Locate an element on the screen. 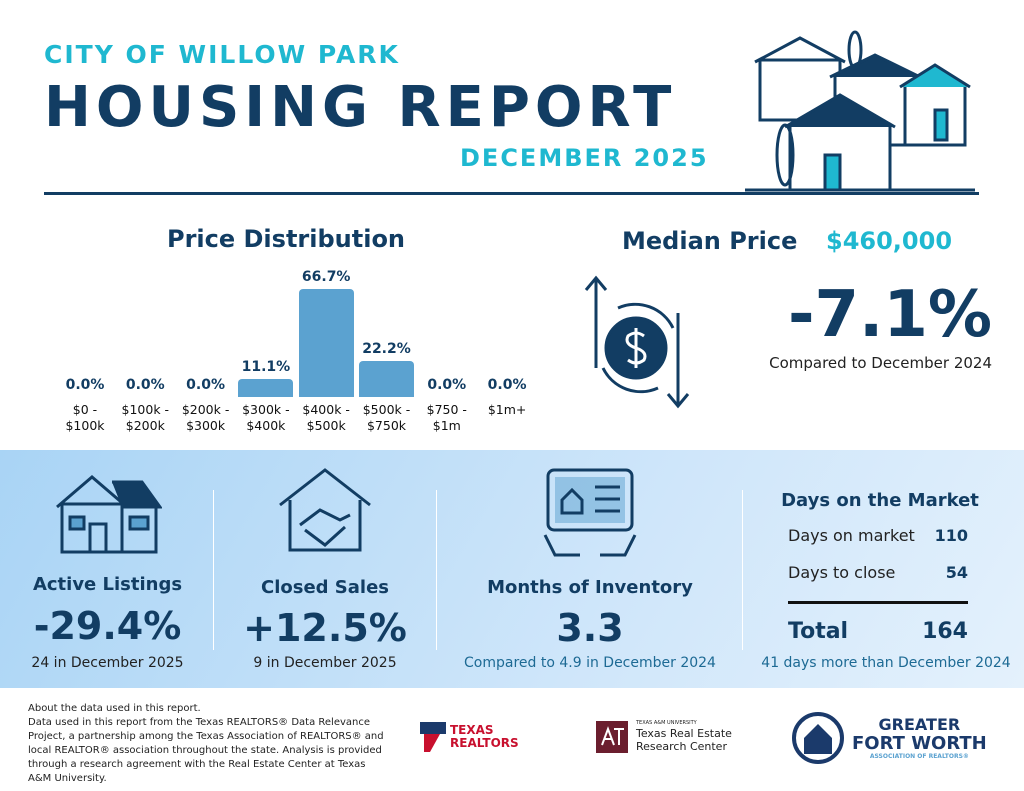 This screenshot has width=1024, height=791. logo-text: TEXAS is located at coordinates (472, 730).